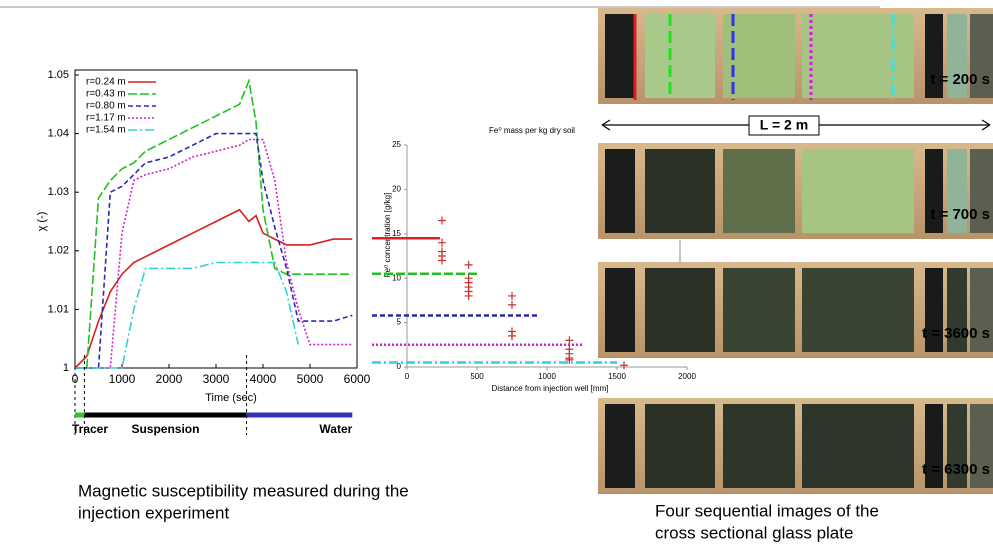 This screenshot has height=550, width=993. Describe the element at coordinates (106, 82) in the screenshot. I see `legend-label: r=0.24 m` at that location.